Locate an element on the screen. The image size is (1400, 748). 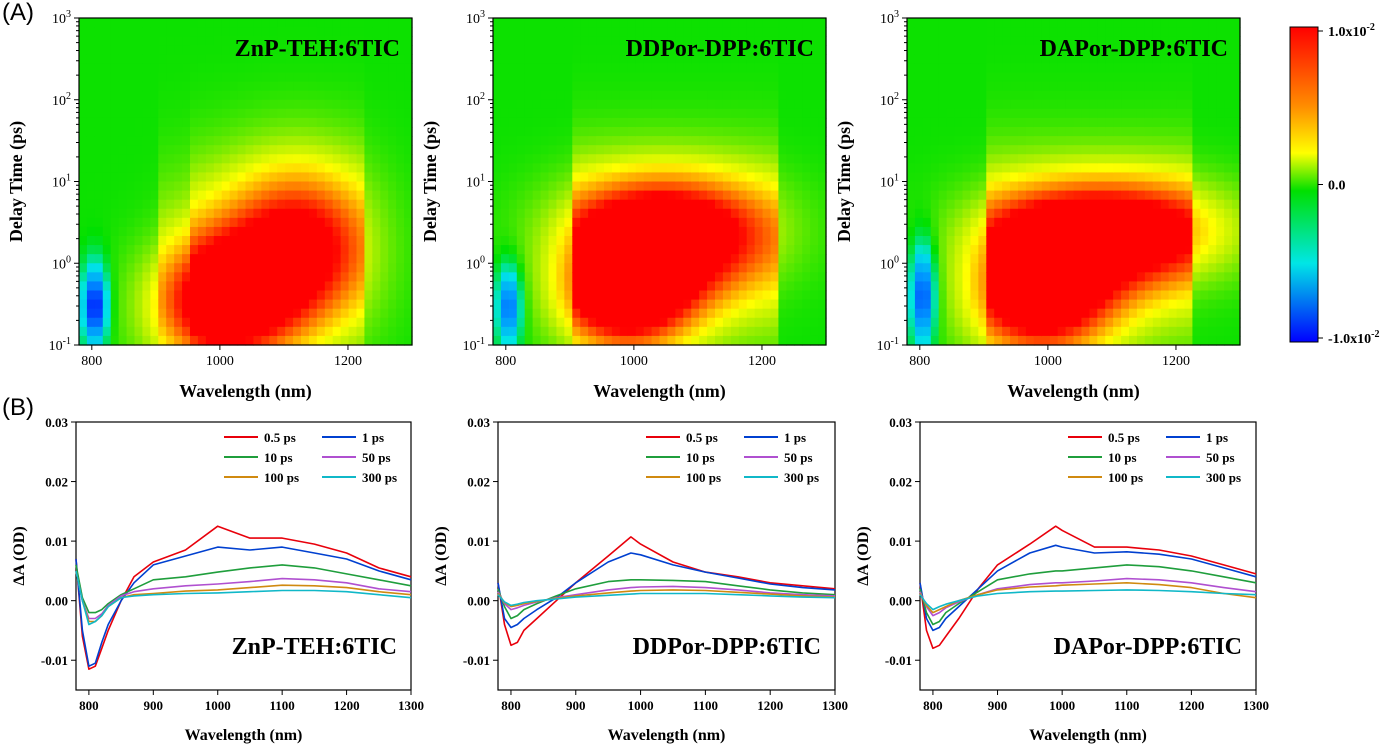
spectra-frame is located at coordinates (666, 556).